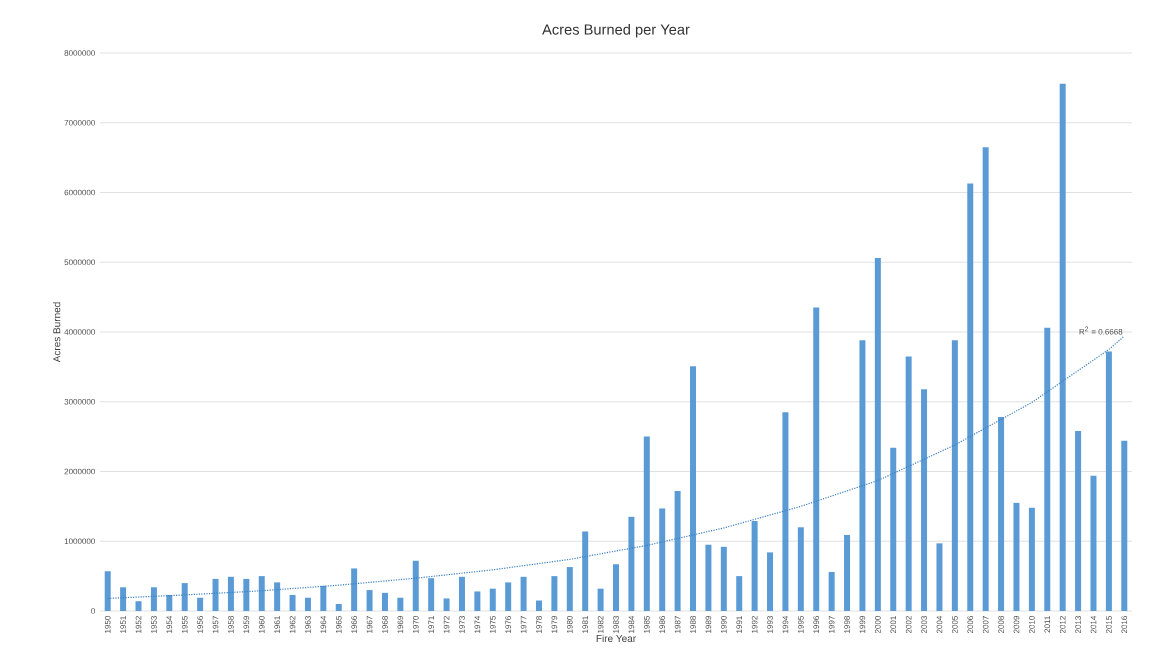  Describe the element at coordinates (754, 624) in the screenshot. I see `x-tick-label: 1992` at that location.